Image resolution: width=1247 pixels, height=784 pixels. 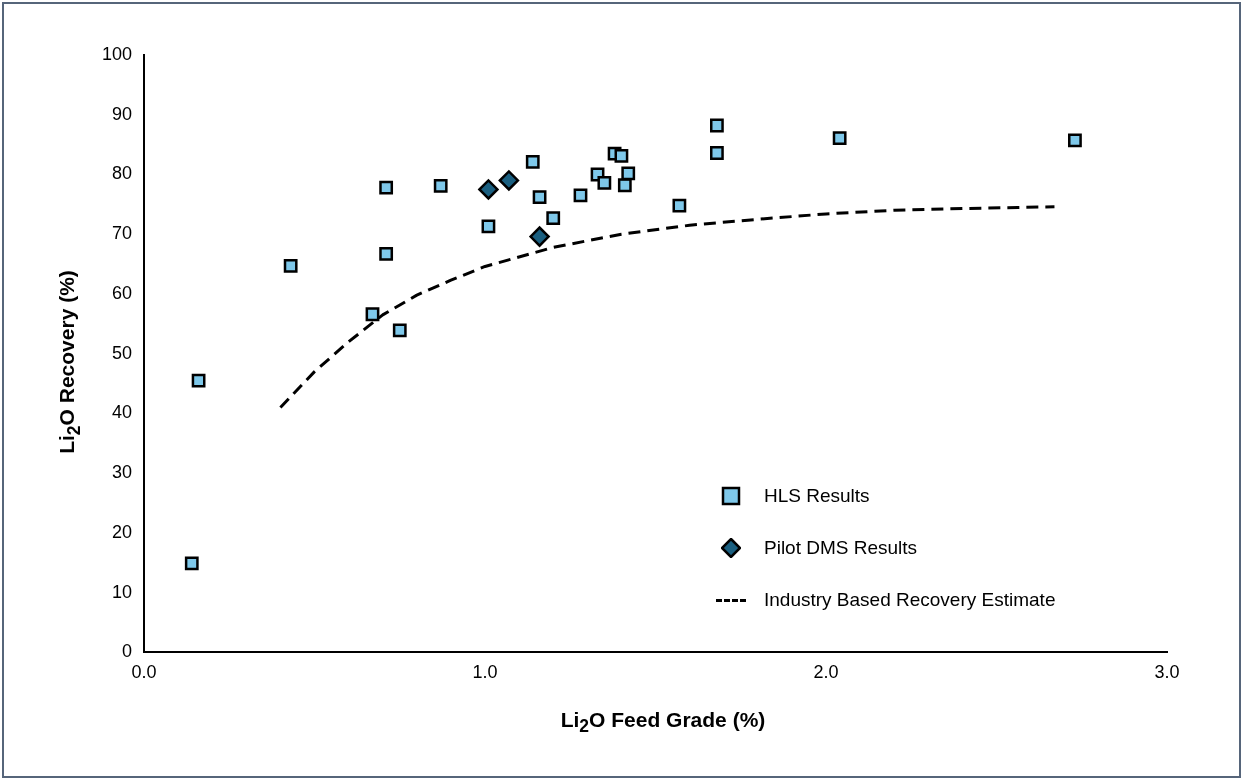 I want to click on y-tick-label: 40, so click(x=122, y=412).